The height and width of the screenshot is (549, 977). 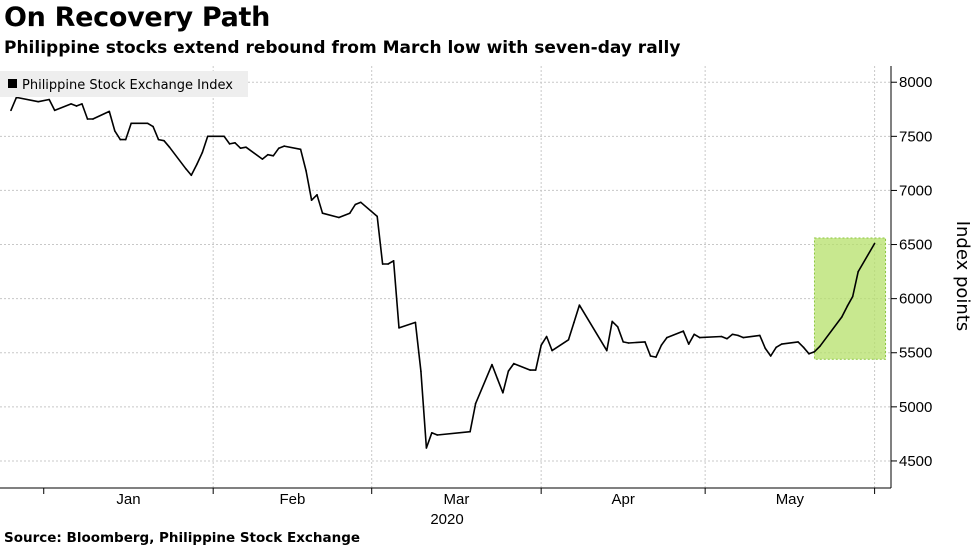 I want to click on x-tick-label: Feb, so click(x=293, y=499).